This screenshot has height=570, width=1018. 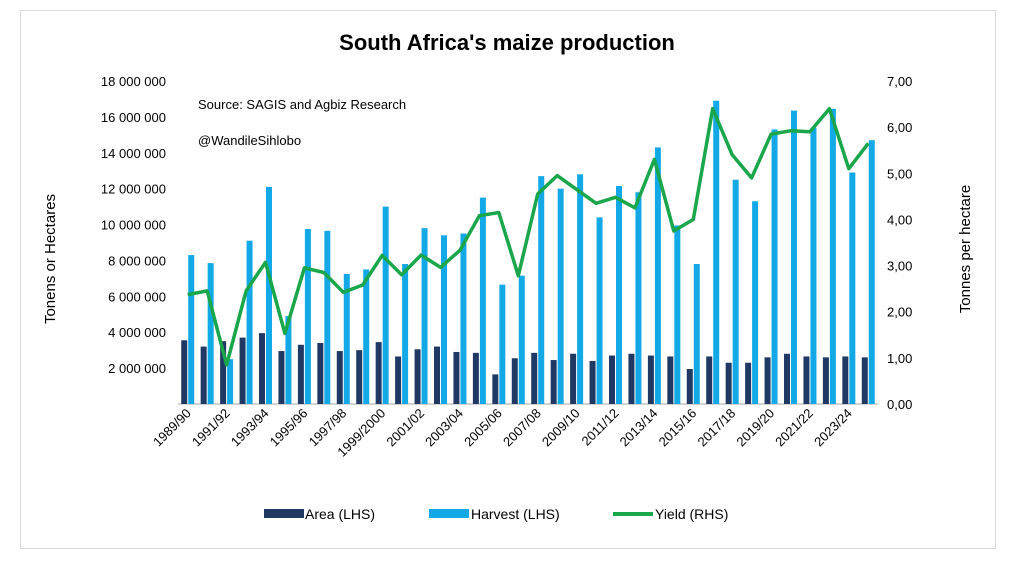 What do you see at coordinates (137, 332) in the screenshot?
I see `left-tick-label: 4 000 000` at bounding box center [137, 332].